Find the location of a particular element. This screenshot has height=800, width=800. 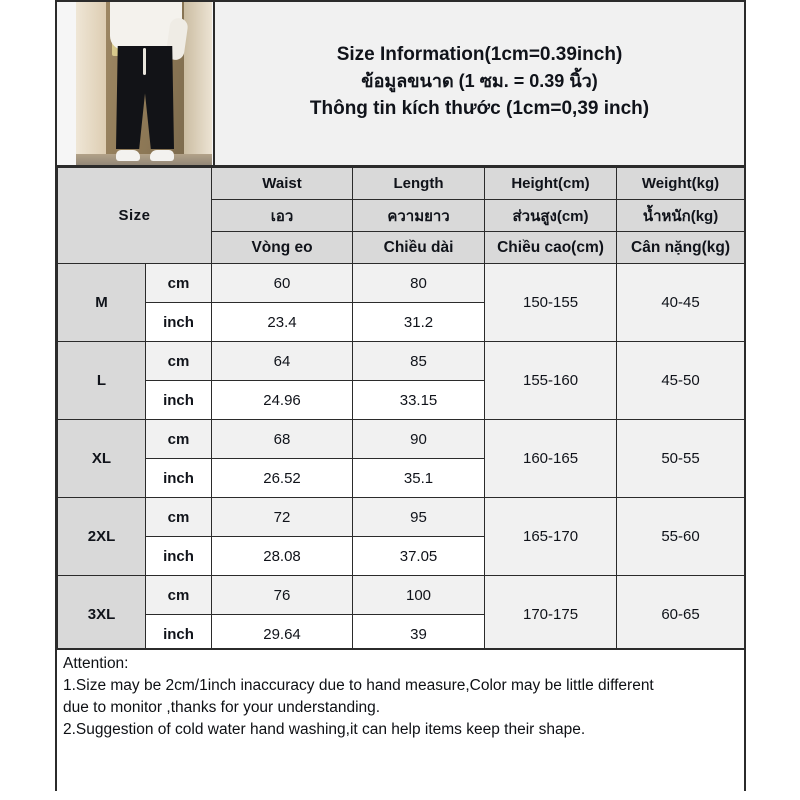

header-length-en: Length is located at coordinates (419, 183).